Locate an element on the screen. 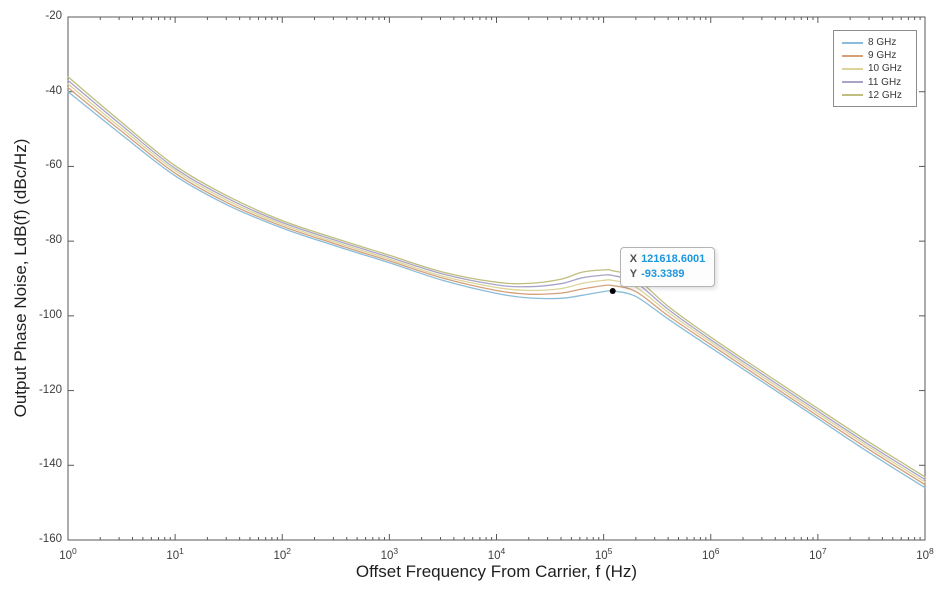 Image resolution: width=950 pixels, height=603 pixels. y-tick-label: -20 is located at coordinates (53, 16).